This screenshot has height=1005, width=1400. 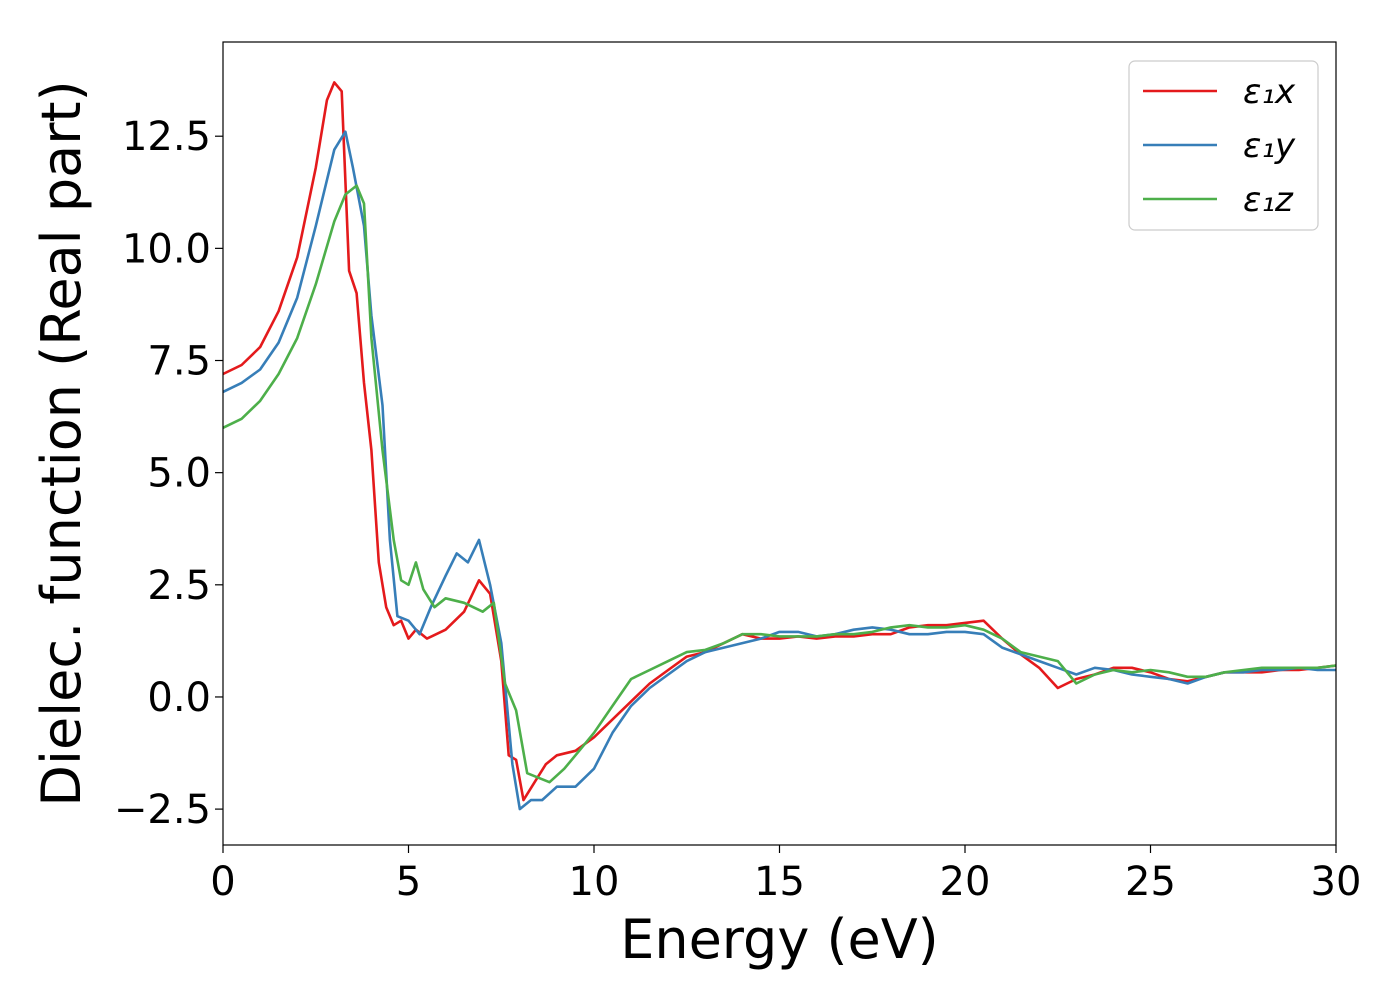 I want to click on legend: ε₁x ε₁y ε₁z, so click(x=1223, y=145).